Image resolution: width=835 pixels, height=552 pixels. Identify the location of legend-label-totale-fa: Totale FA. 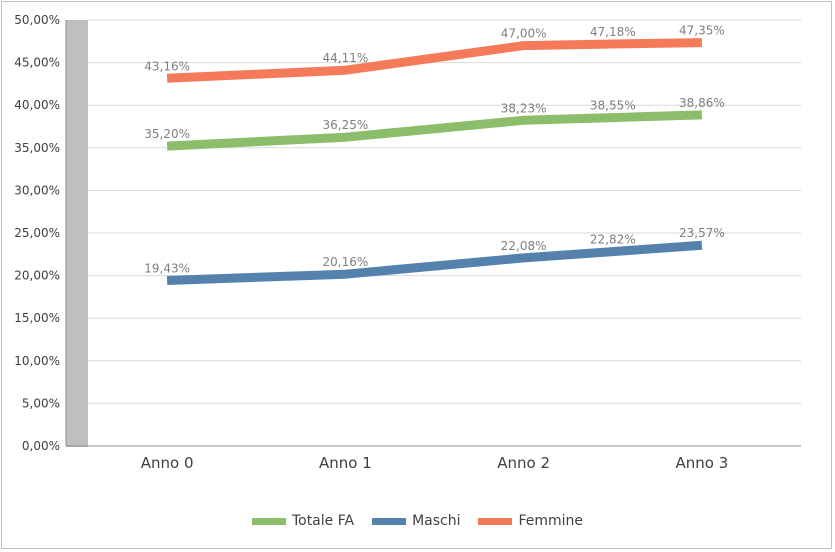
(323, 521).